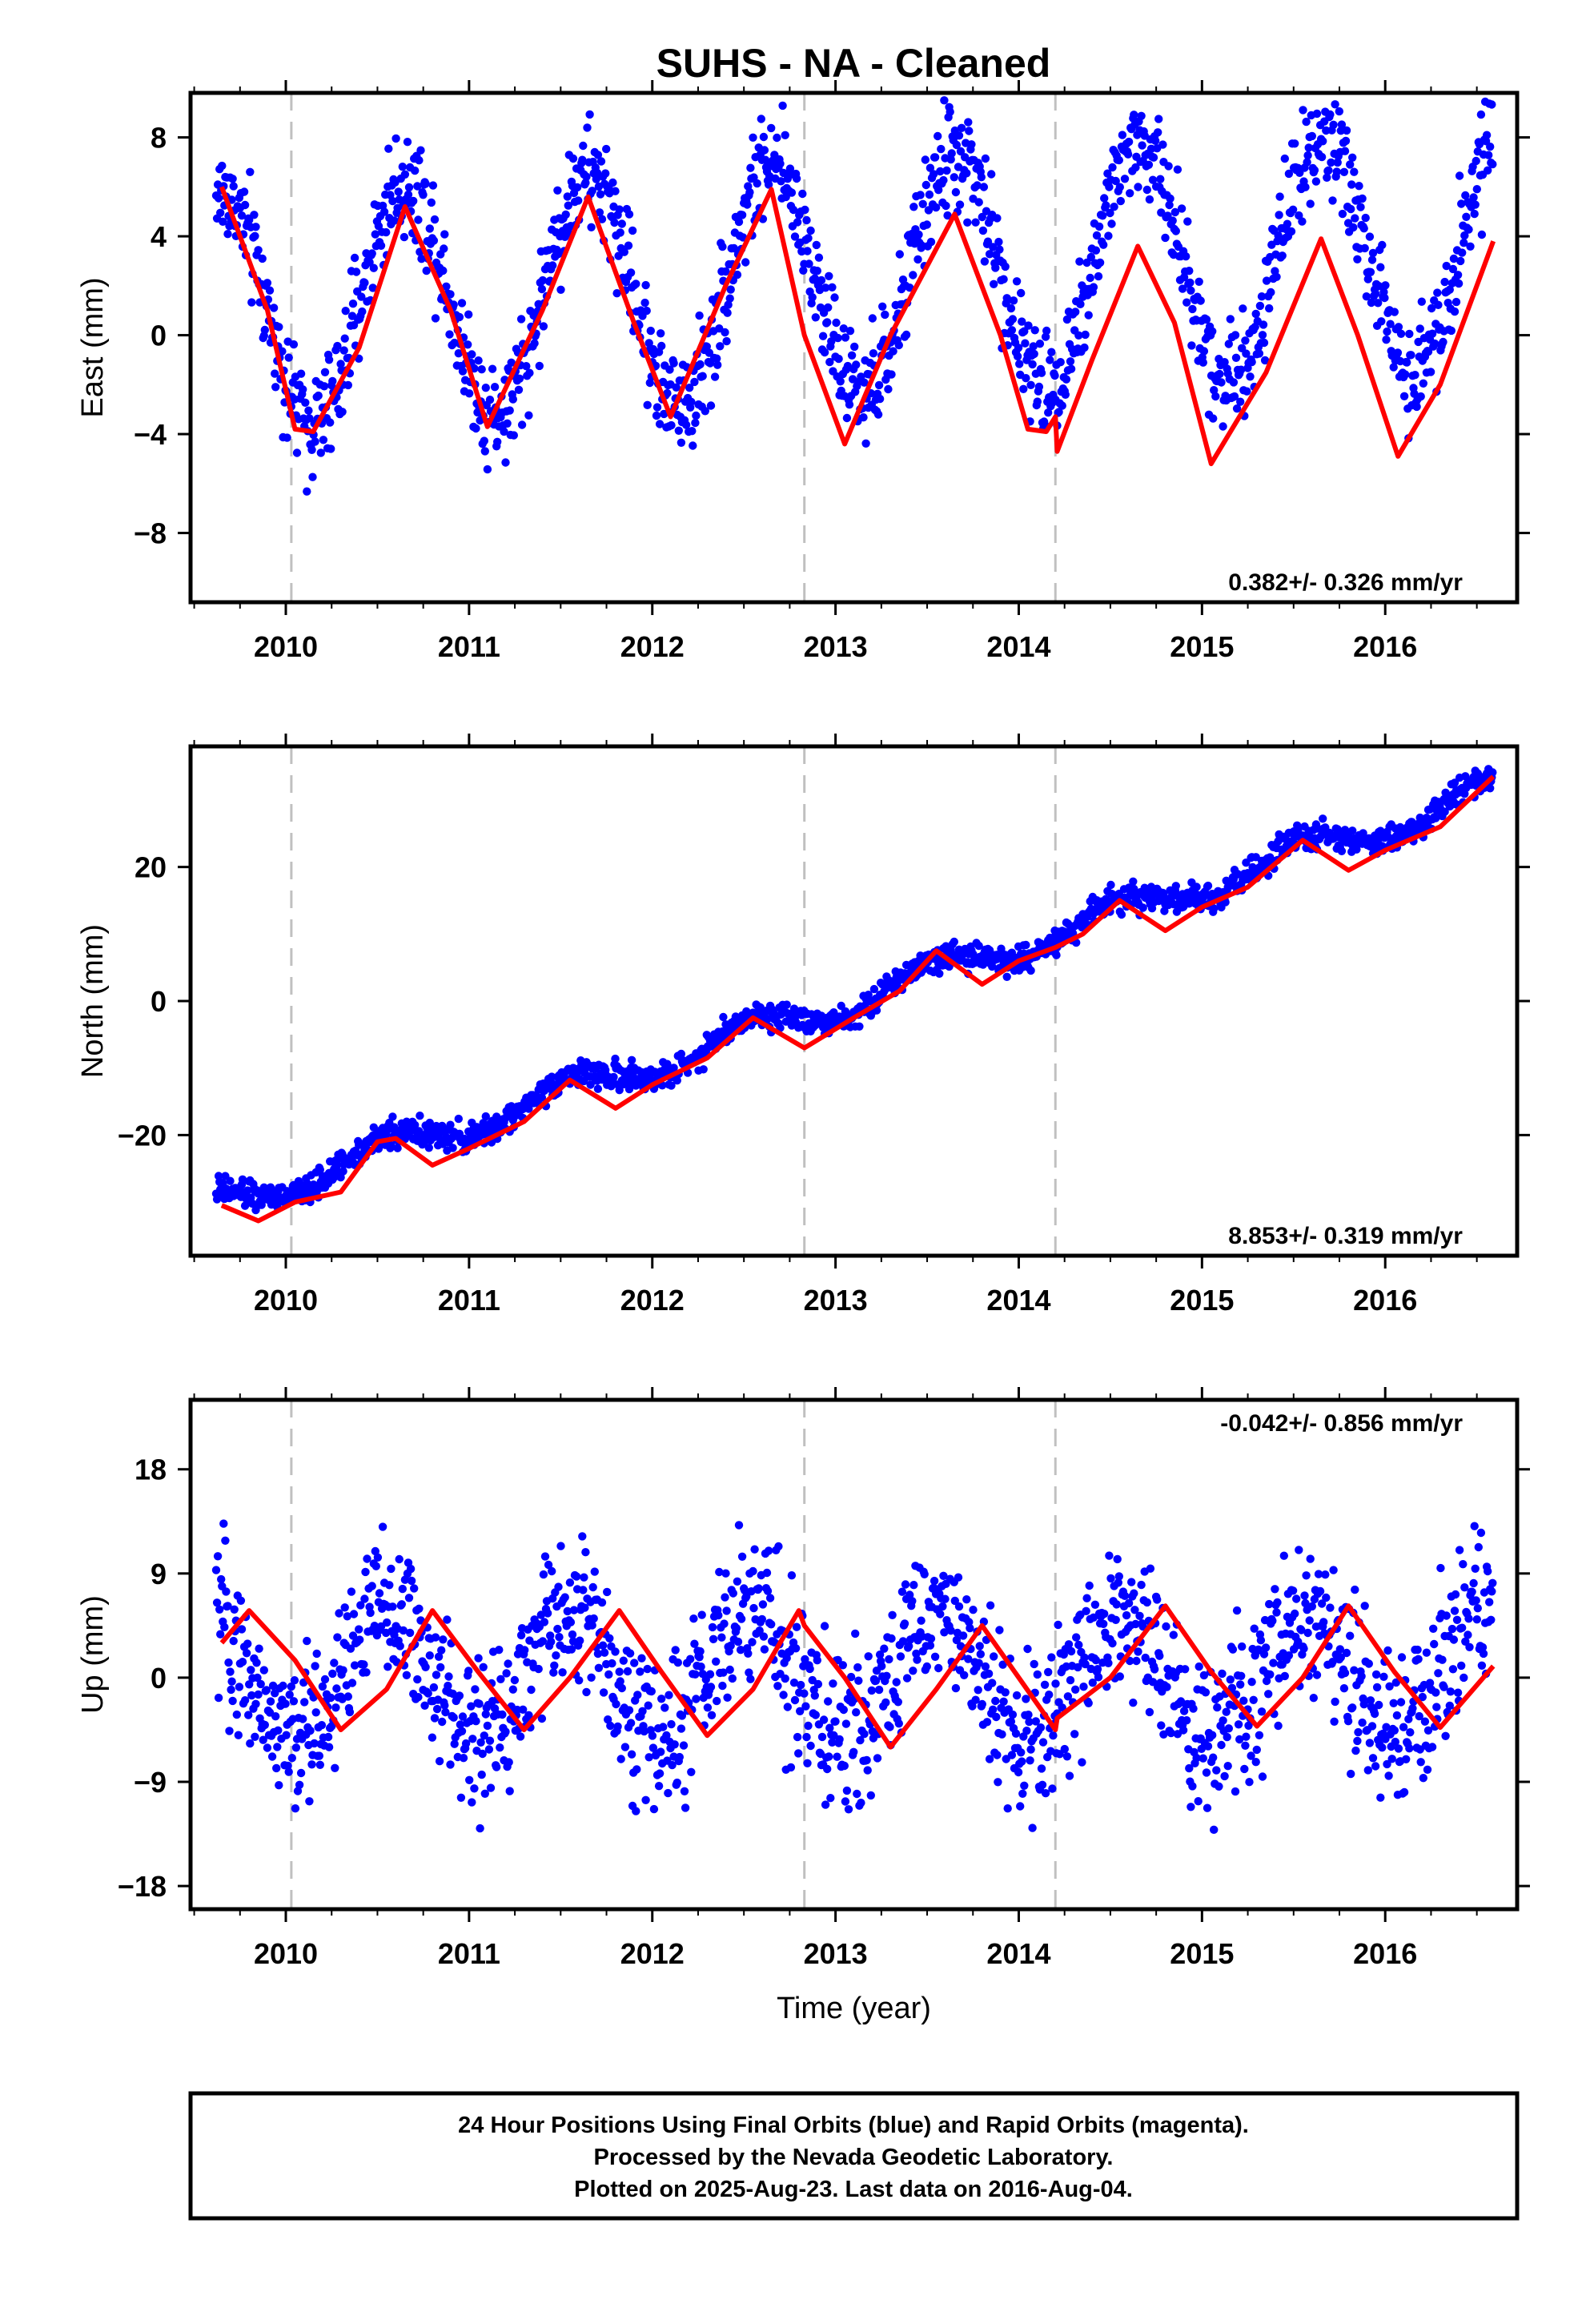  Describe the element at coordinates (836, 1953) in the screenshot. I see `x-tick-label: 2013` at that location.